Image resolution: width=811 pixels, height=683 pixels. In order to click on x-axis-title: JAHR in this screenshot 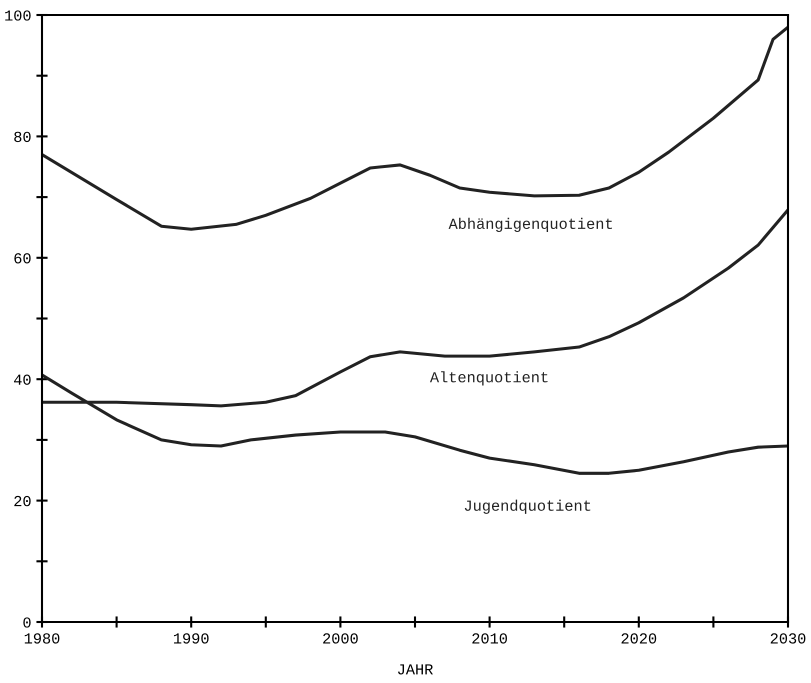, I will do `click(415, 669)`.